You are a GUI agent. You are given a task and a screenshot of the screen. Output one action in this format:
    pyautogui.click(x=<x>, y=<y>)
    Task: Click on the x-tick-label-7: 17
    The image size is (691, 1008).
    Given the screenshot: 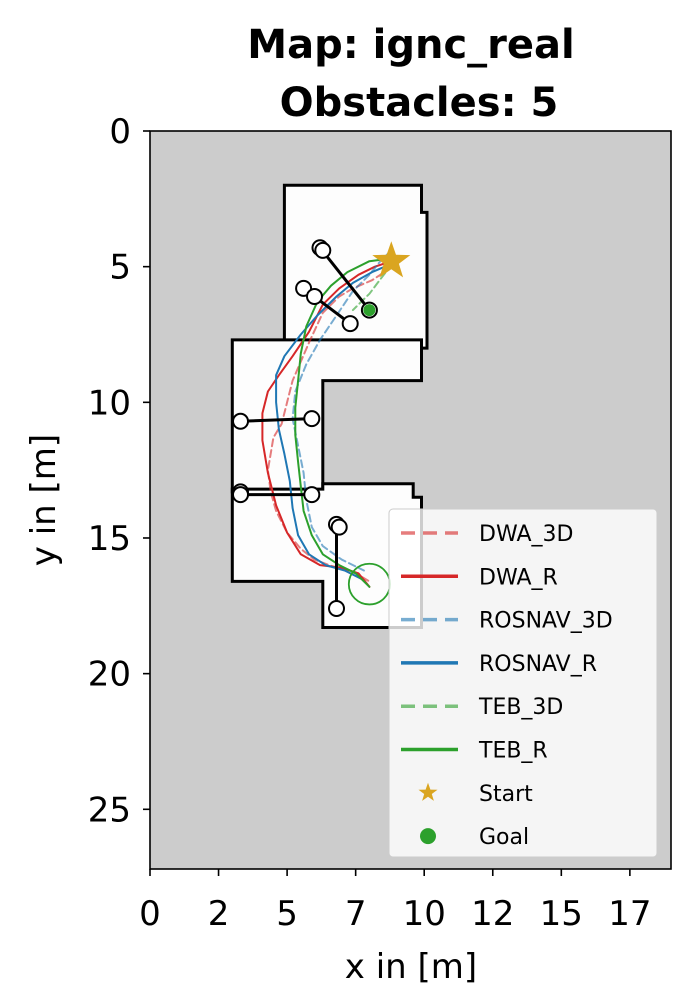 What is the action you would take?
    pyautogui.click(x=629, y=914)
    